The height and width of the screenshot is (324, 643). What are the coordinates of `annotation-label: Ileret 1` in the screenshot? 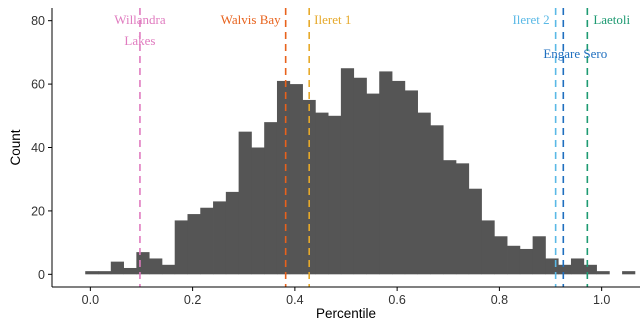 It's located at (332, 19).